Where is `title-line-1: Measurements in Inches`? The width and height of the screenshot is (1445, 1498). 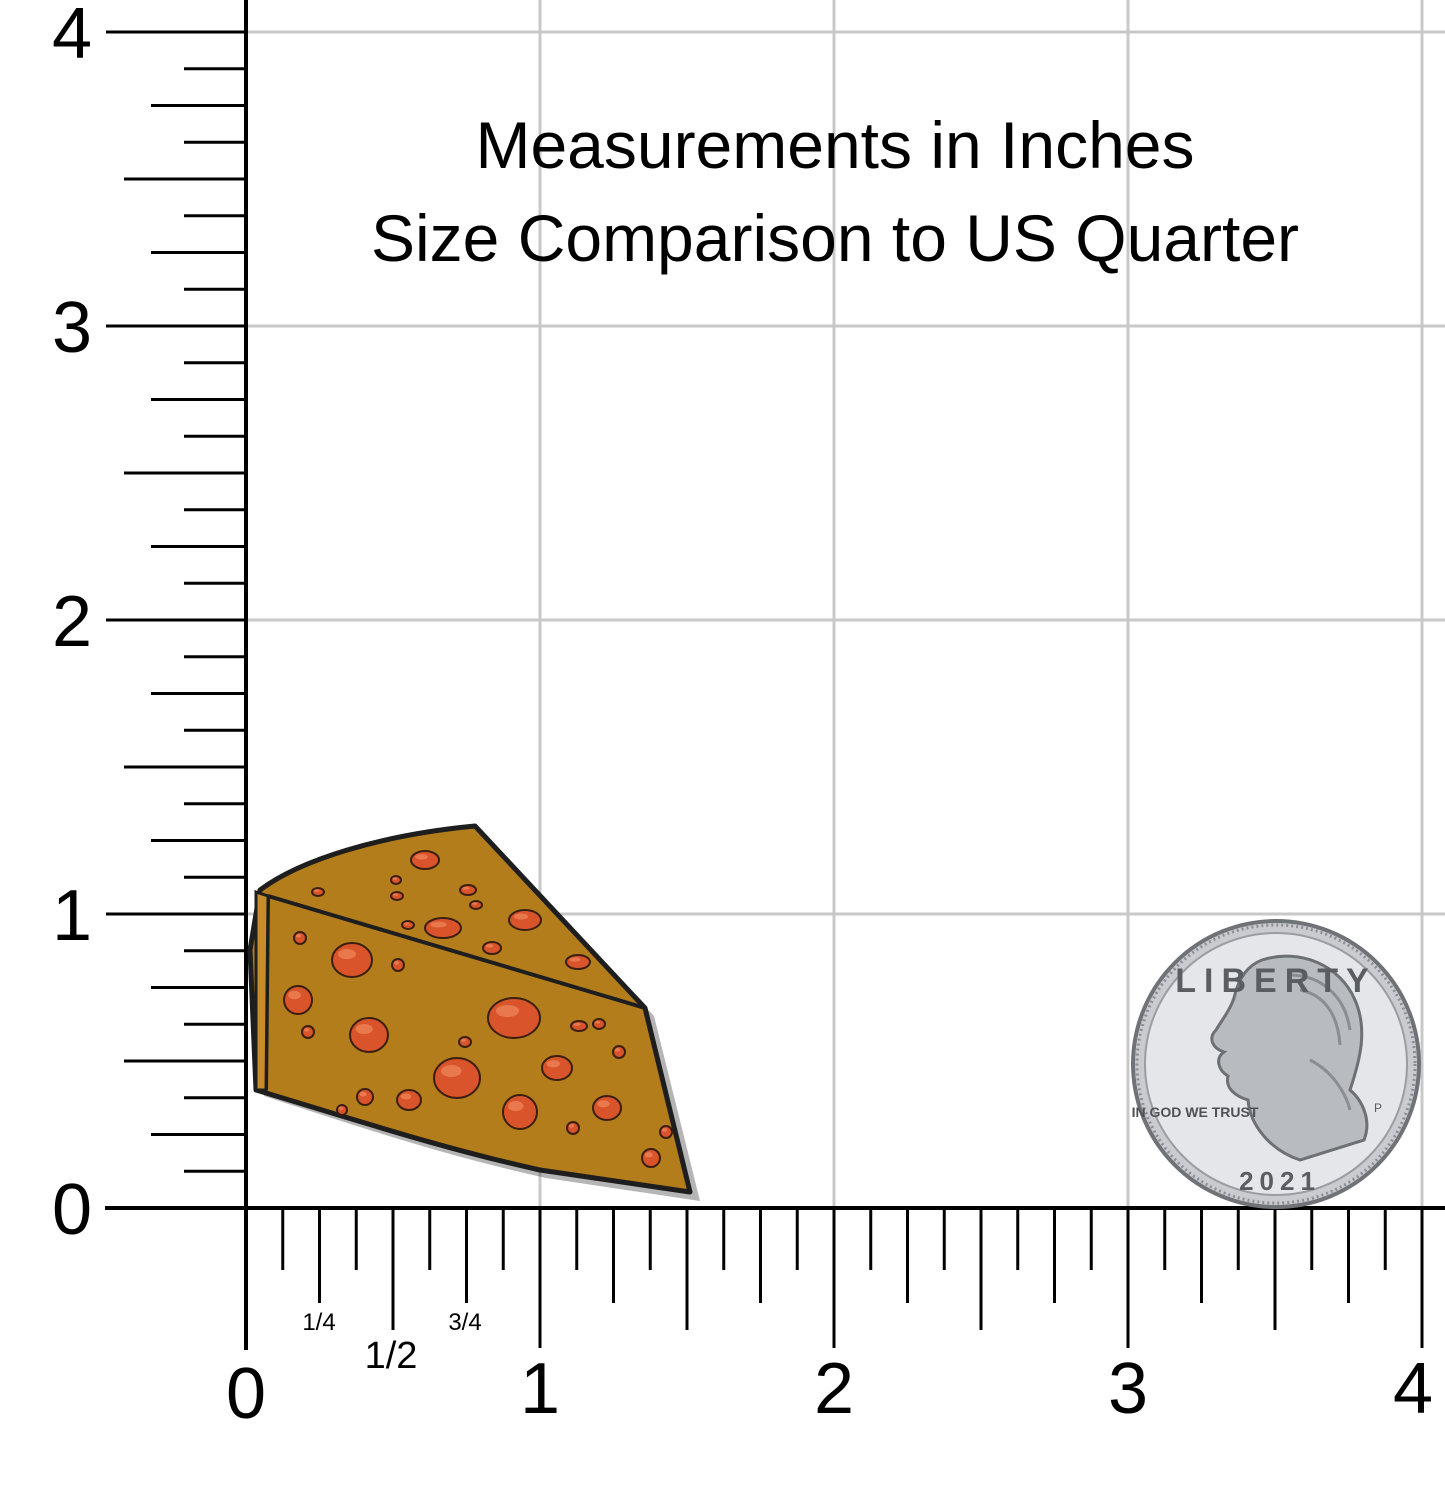 title-line-1: Measurements in Inches is located at coordinates (835, 145).